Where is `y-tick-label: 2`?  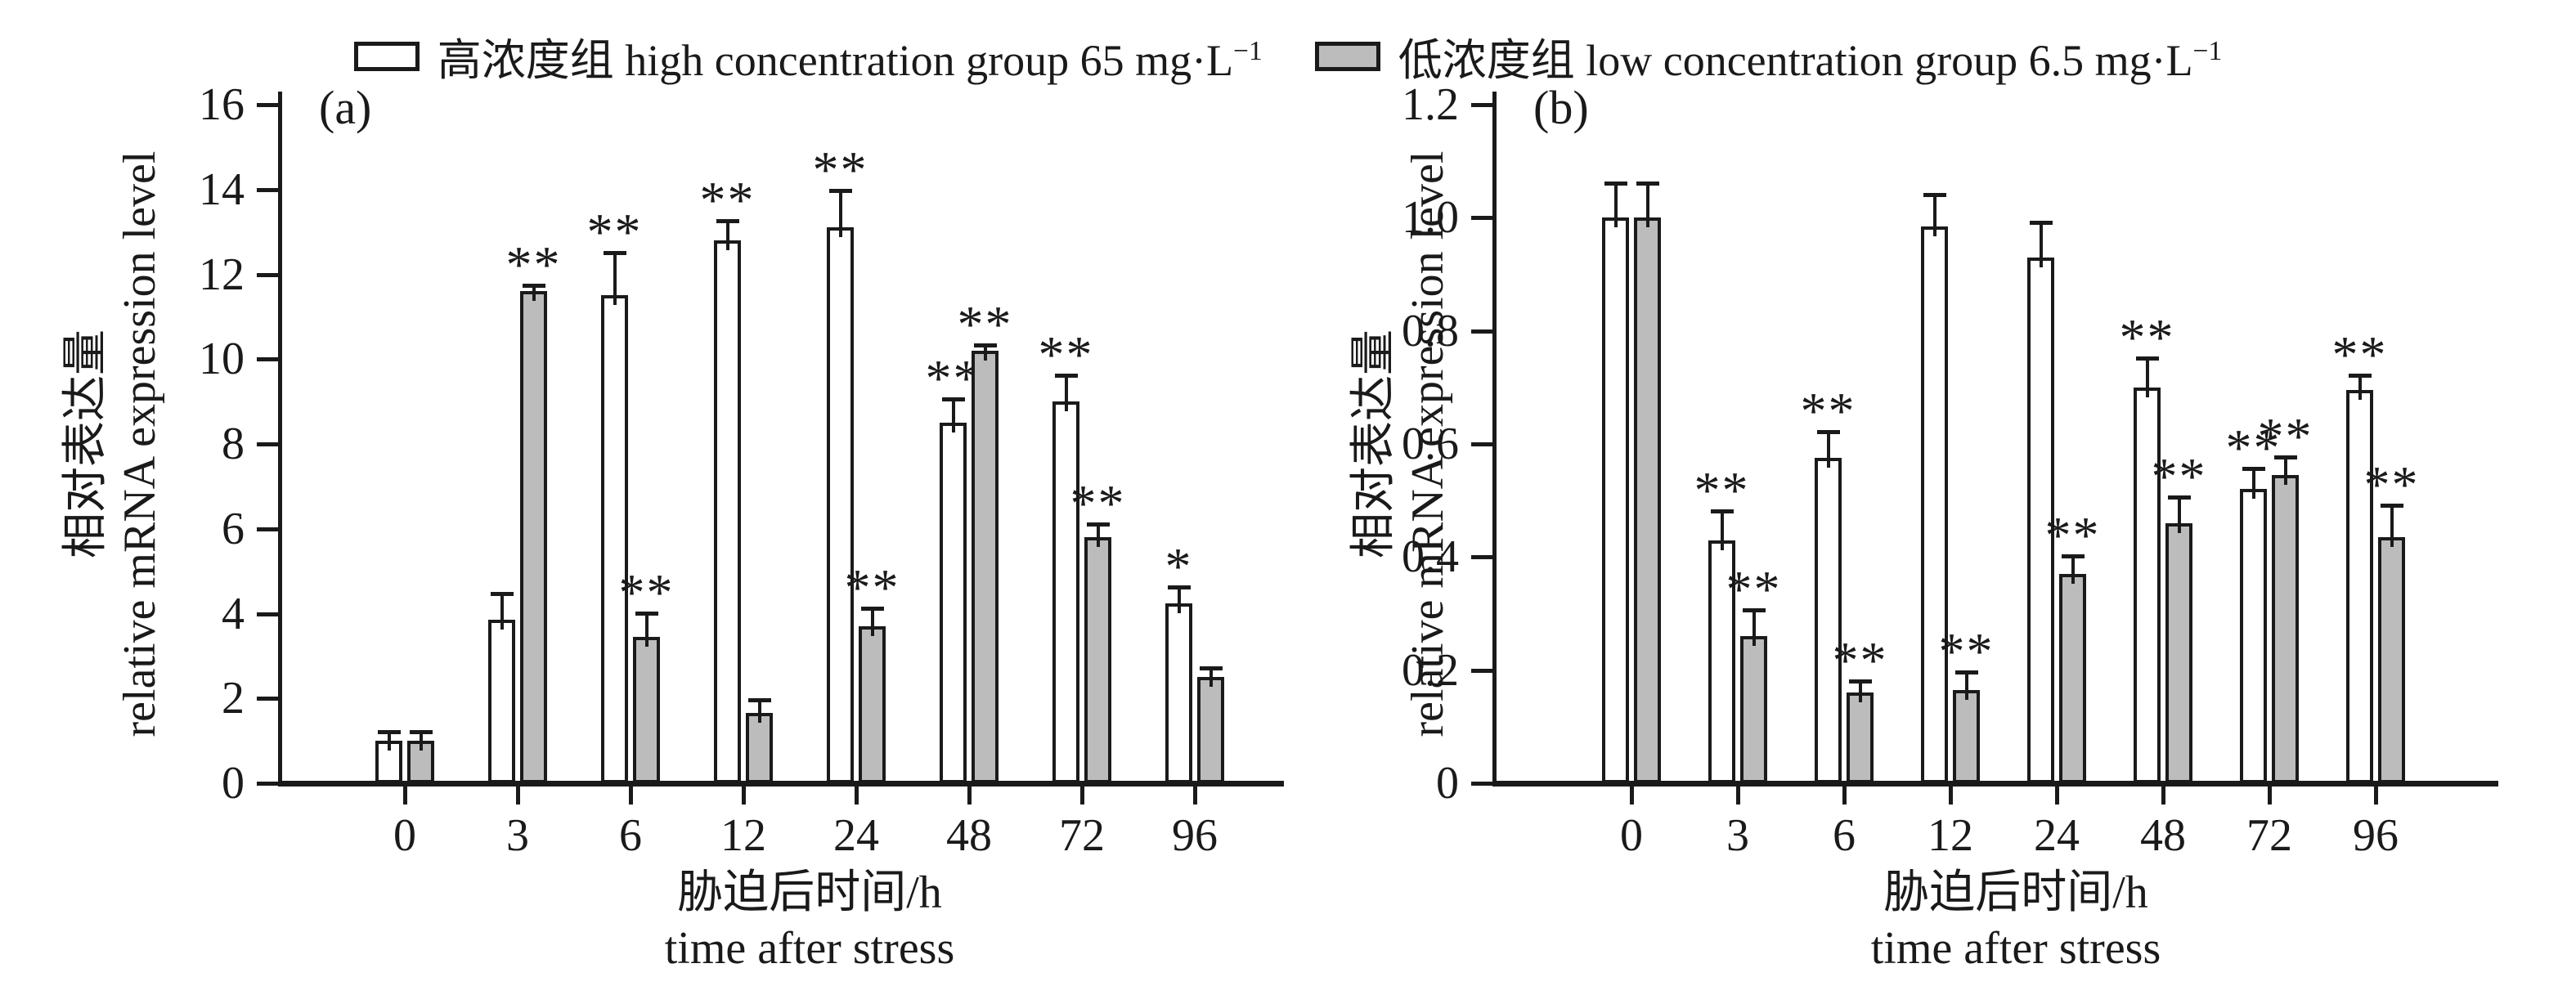 y-tick-label: 2 is located at coordinates (233, 698).